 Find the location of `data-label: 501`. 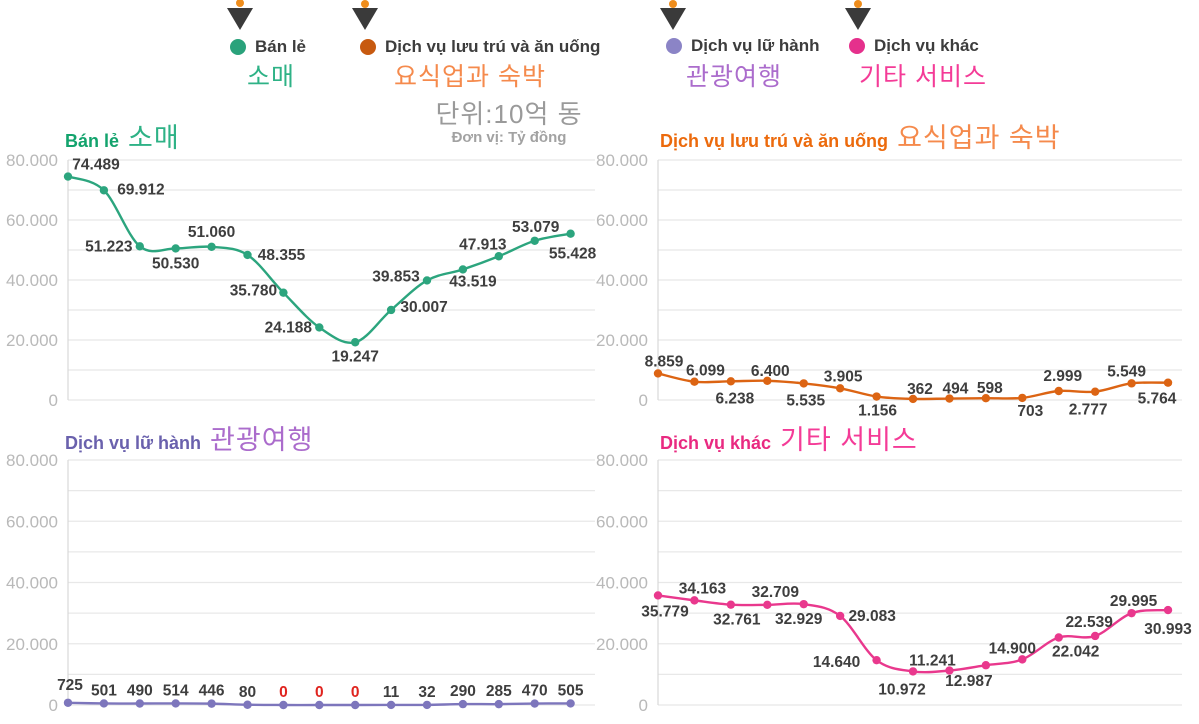

data-label: 501 is located at coordinates (104, 690).